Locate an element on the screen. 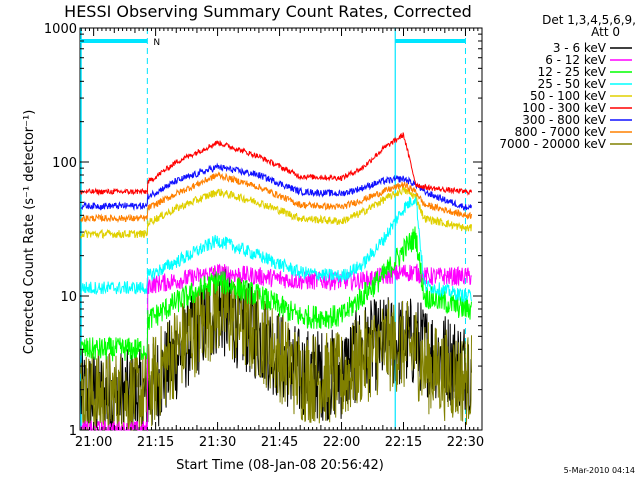 Image resolution: width=640 pixels, height=480 pixels. night-label: N is located at coordinates (156, 43).